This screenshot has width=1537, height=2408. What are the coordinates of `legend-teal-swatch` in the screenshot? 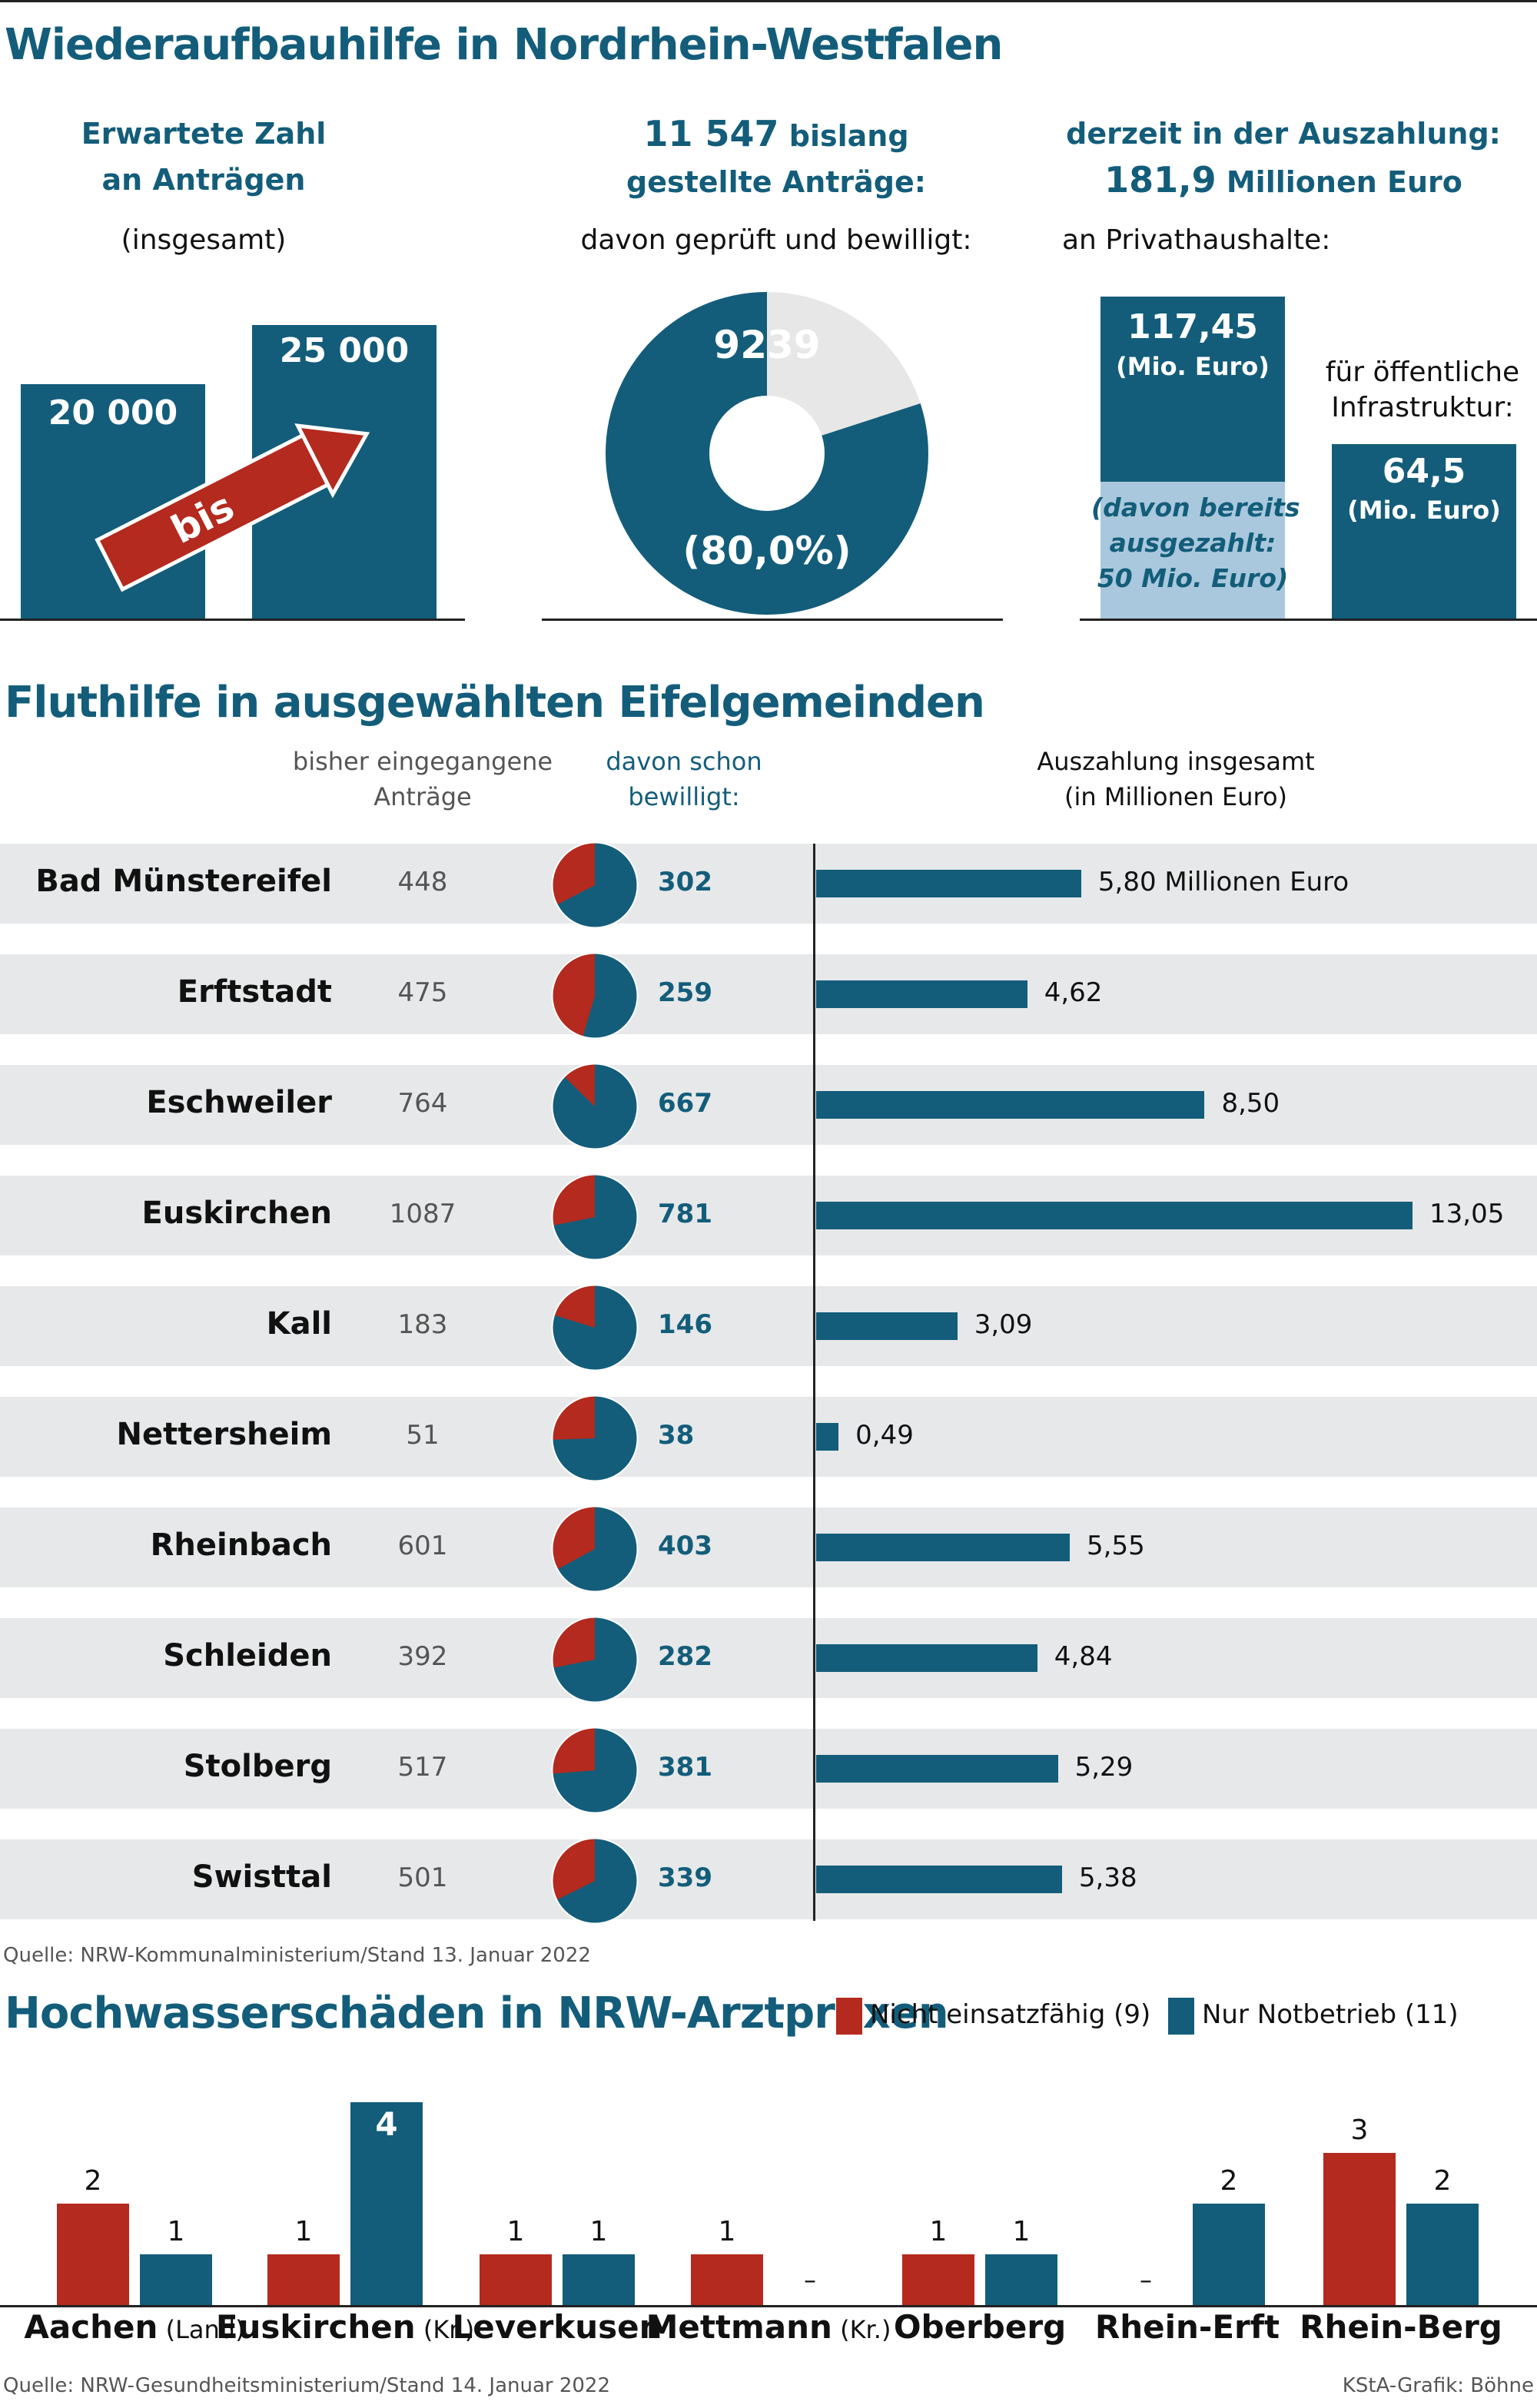 It's located at (1181, 2016).